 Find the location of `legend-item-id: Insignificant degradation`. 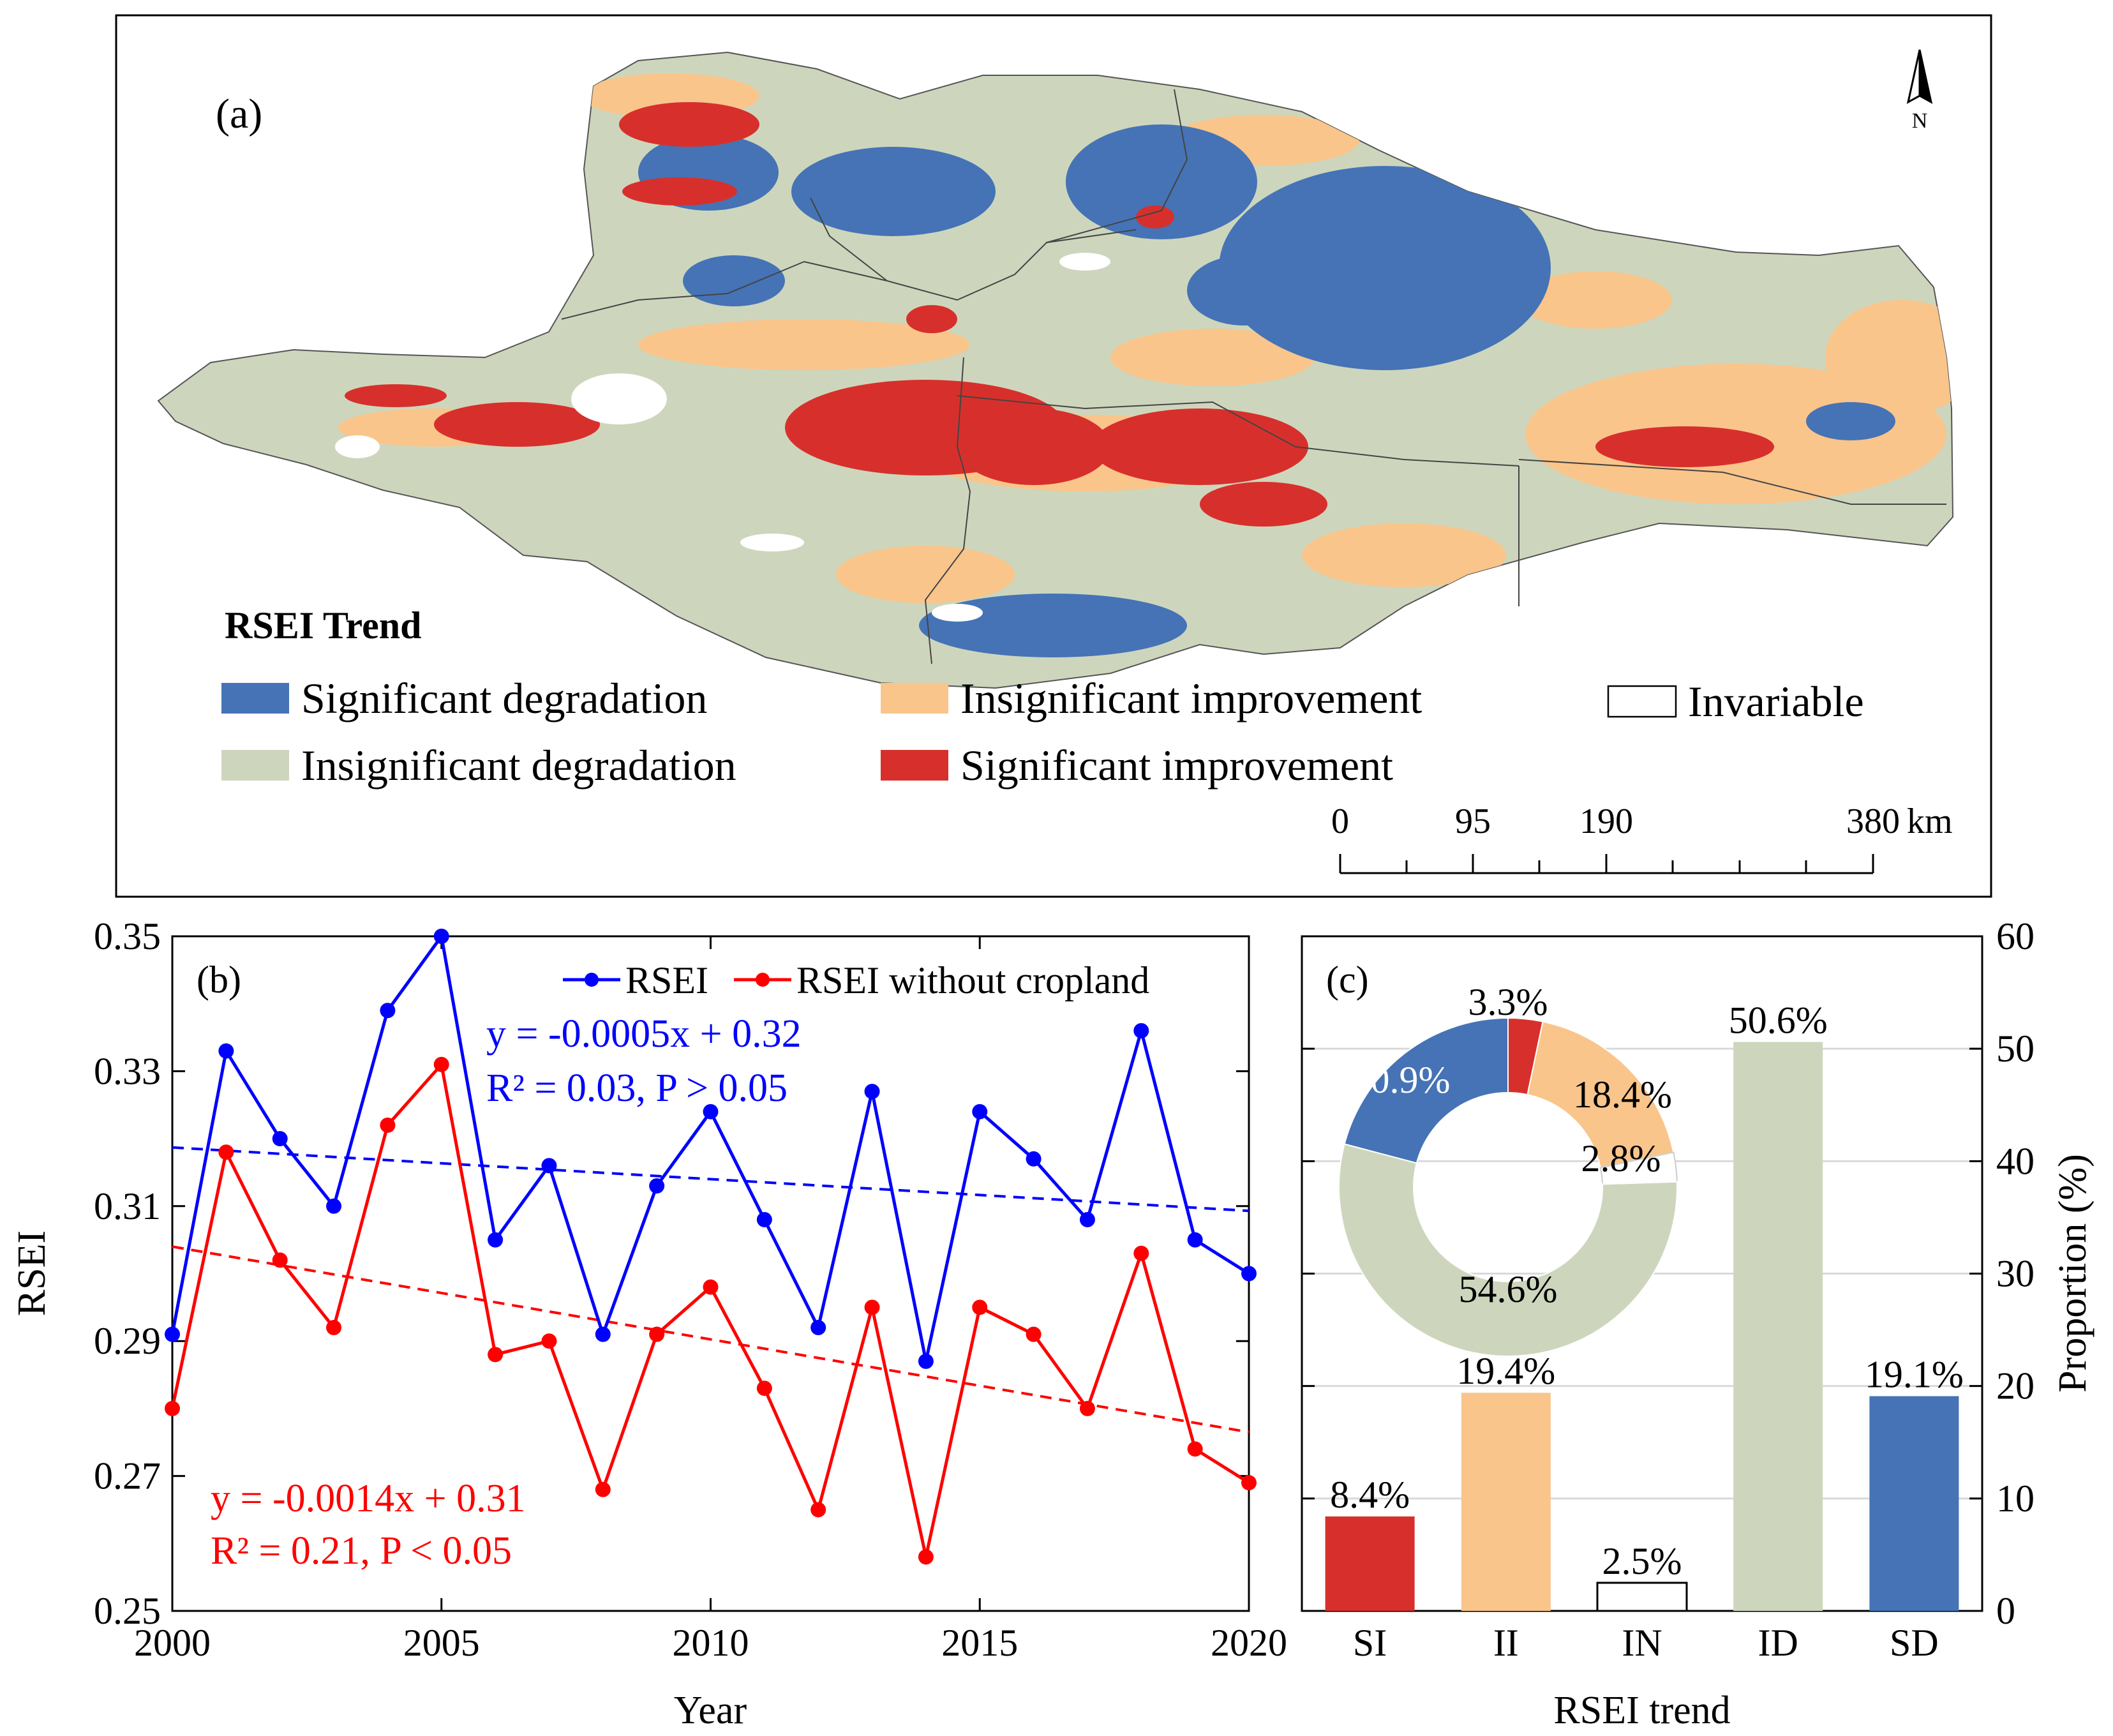

legend-item-id: Insignificant degradation is located at coordinates (478, 765).